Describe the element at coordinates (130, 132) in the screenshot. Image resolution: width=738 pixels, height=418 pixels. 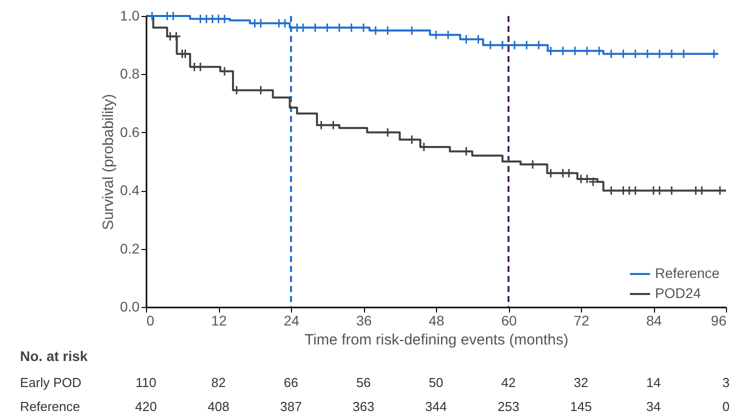
I see `y-tick-label: 0.6` at that location.